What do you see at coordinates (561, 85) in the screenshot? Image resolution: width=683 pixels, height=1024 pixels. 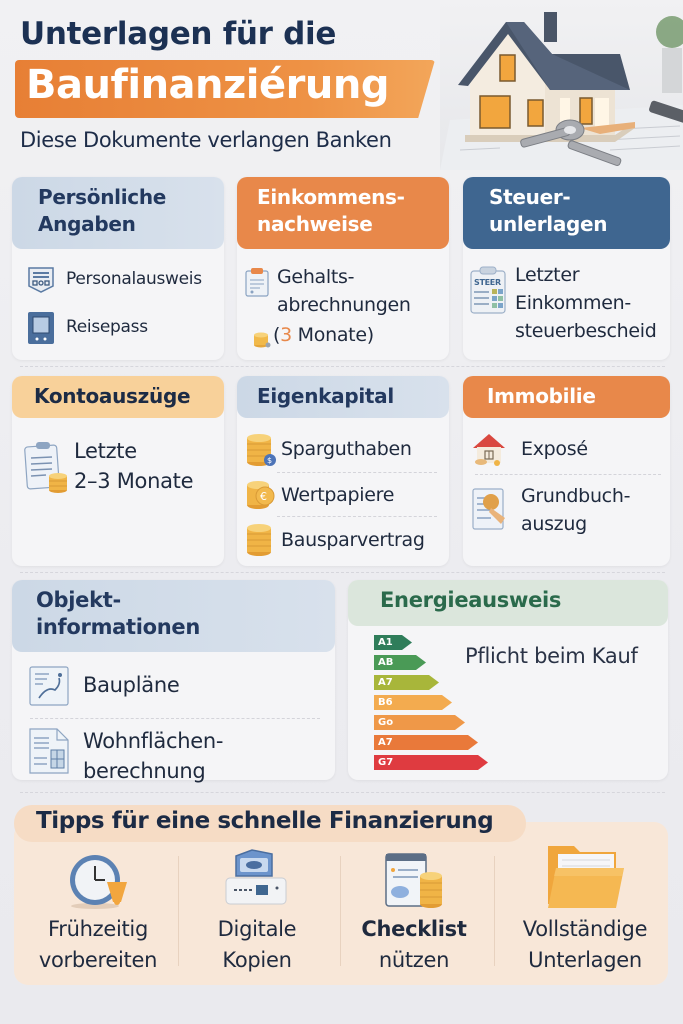 I see `house-keys-hero-image` at bounding box center [561, 85].